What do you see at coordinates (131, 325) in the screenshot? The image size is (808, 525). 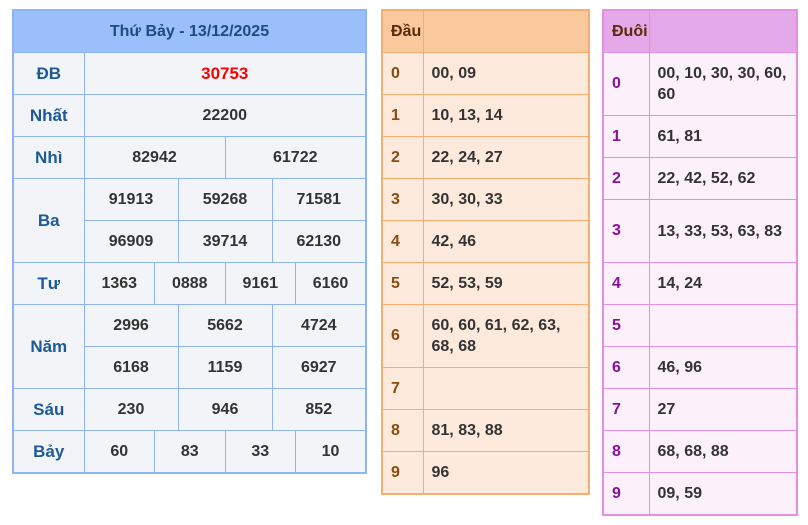 I see `prize-number: 2996` at bounding box center [131, 325].